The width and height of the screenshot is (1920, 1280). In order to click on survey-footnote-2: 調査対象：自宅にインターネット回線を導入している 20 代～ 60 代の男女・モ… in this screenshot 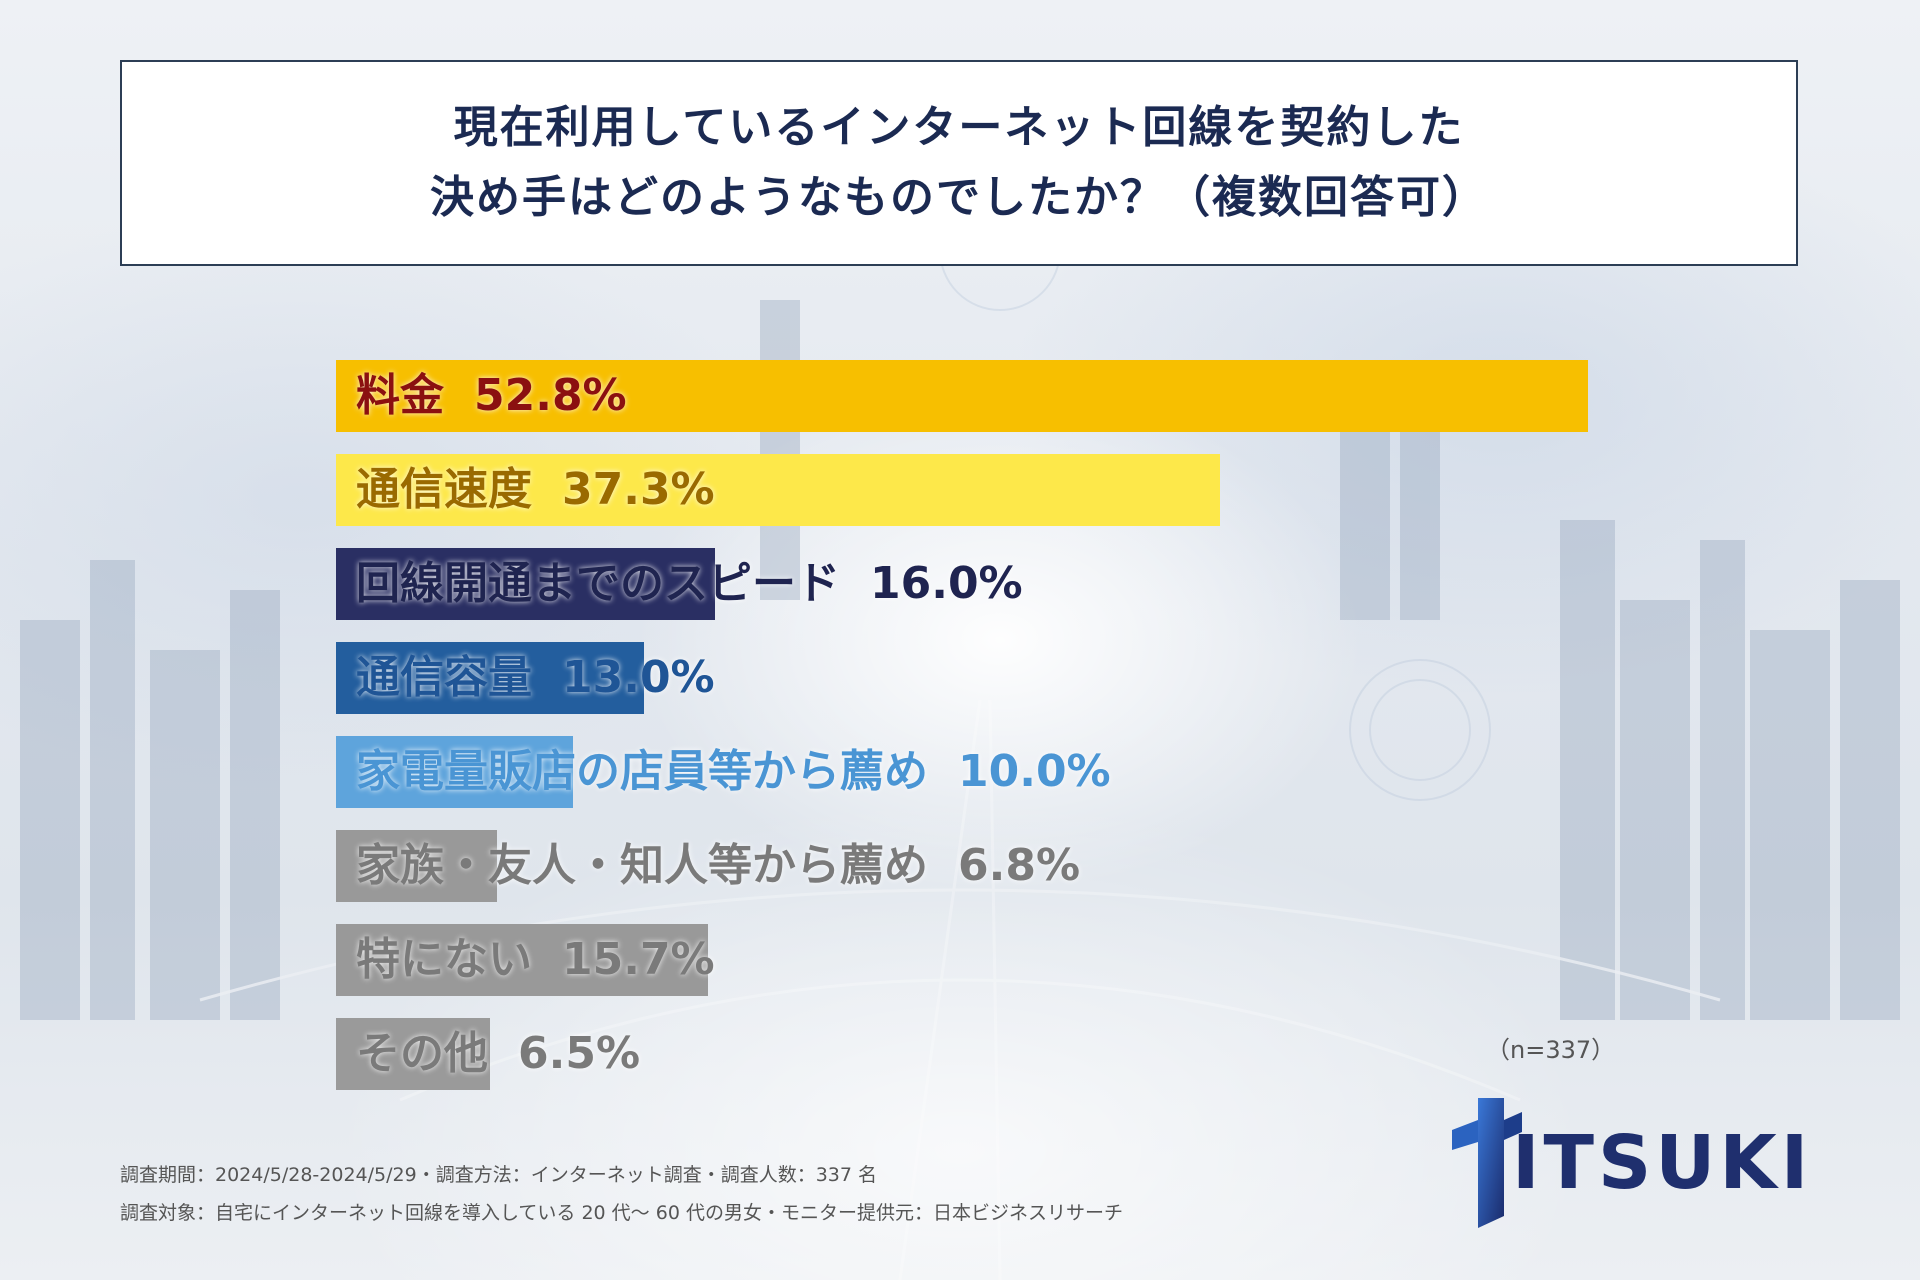, I will do `click(621, 1213)`.